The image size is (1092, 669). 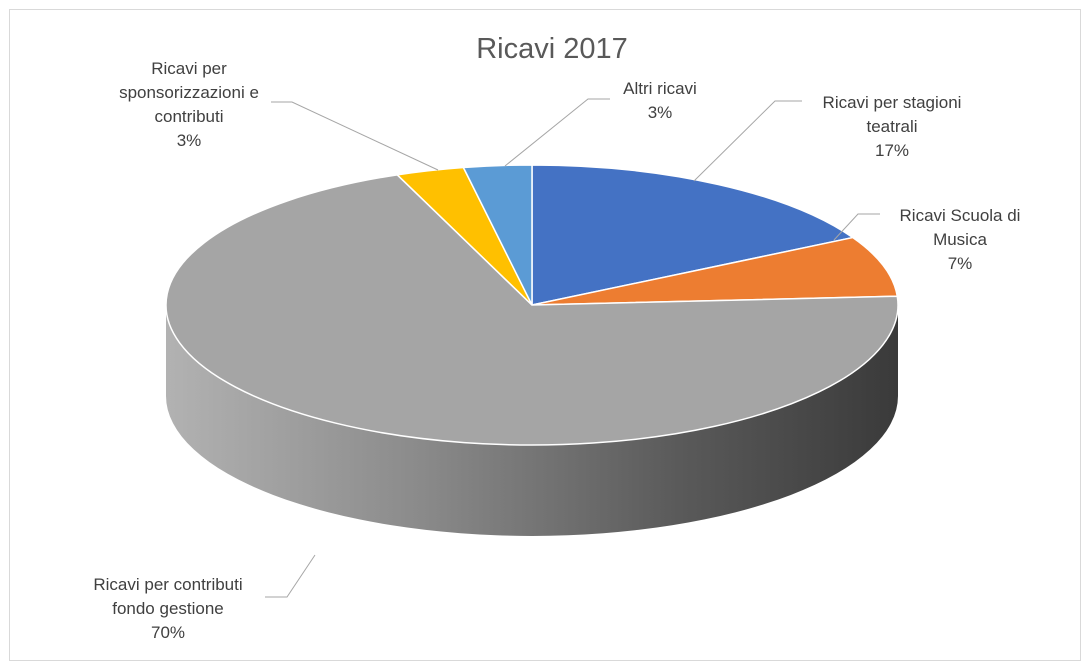 I want to click on data-label-2: Ricavi per contributi fondo gestione 70%, so click(x=167, y=608).